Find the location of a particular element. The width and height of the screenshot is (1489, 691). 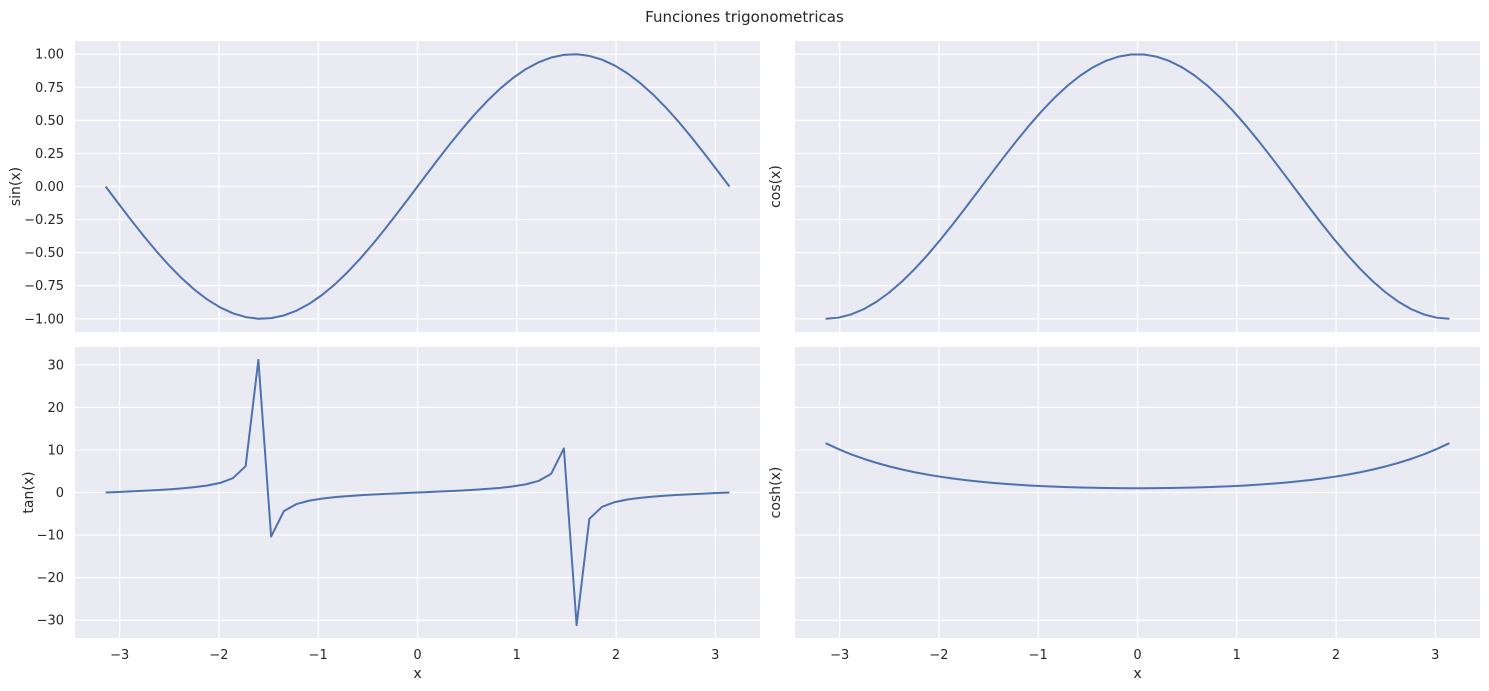

figure-title: Funciones trigonometricas is located at coordinates (744, 17).